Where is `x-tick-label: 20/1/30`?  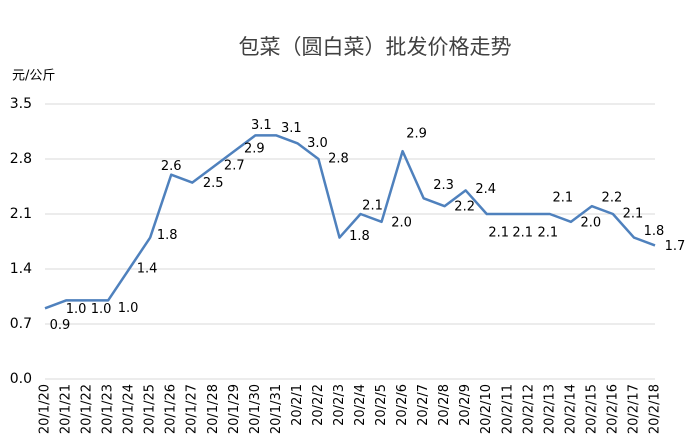 x-tick-label: 20/1/30 is located at coordinates (255, 409).